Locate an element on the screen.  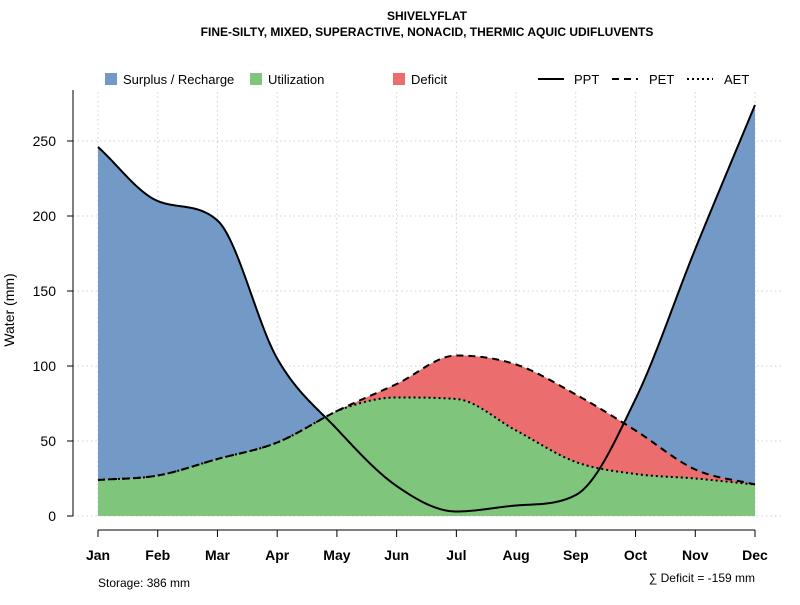
x-tick-label-apr: Apr is located at coordinates (277, 555).